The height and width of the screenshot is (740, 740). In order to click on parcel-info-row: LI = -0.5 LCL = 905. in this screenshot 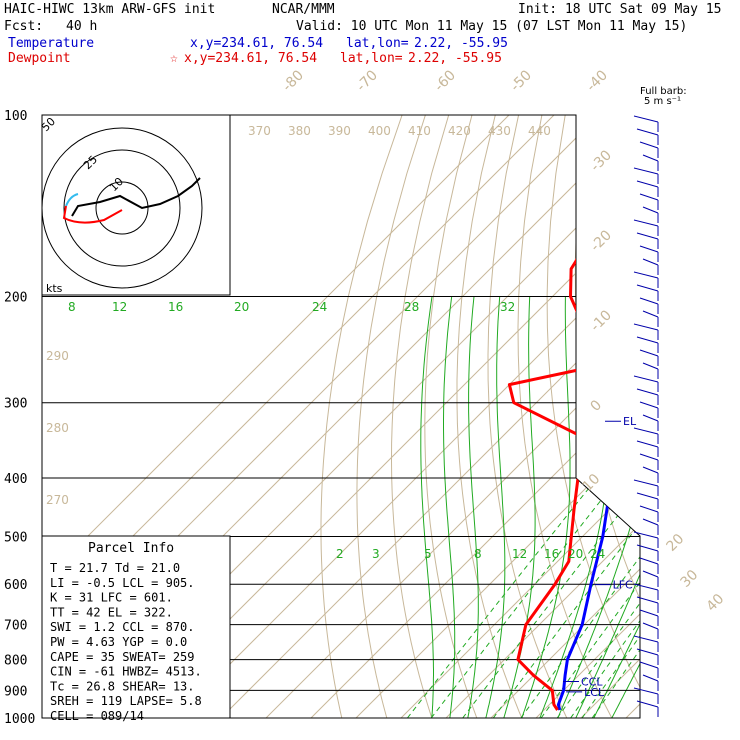, I will do `click(122, 583)`.